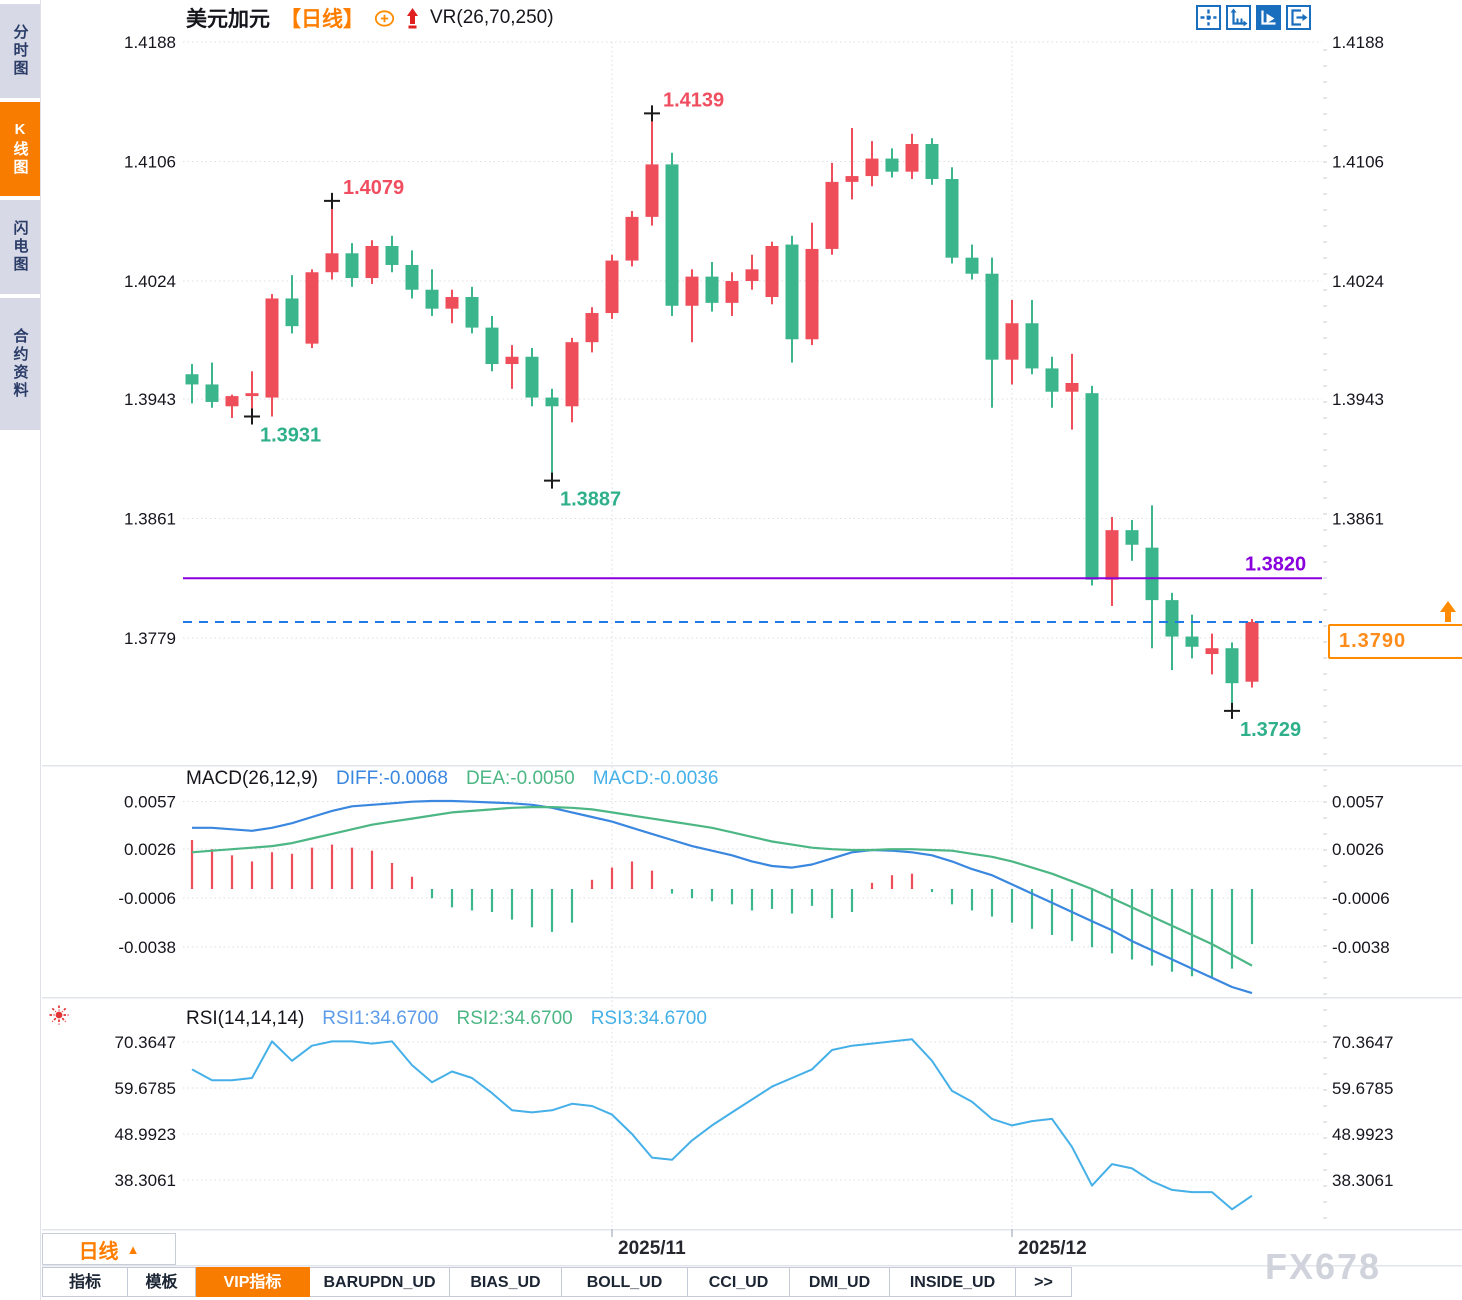  I want to click on svg-text: 1.3931, so click(290, 436).